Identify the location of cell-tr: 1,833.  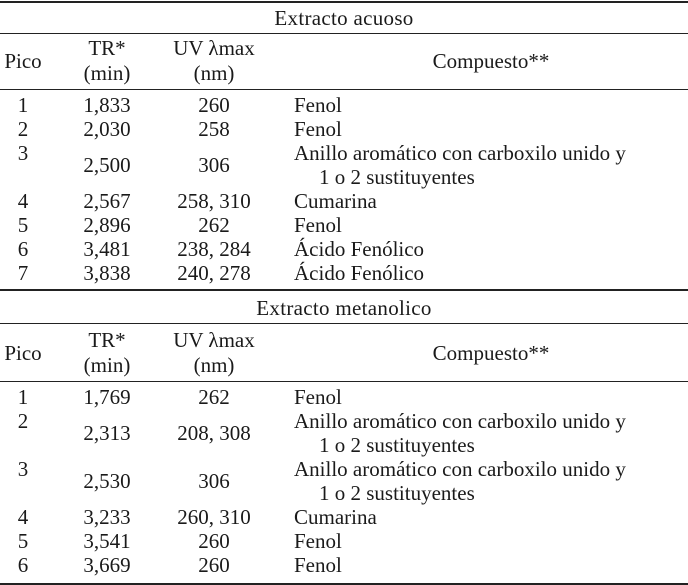
(107, 105).